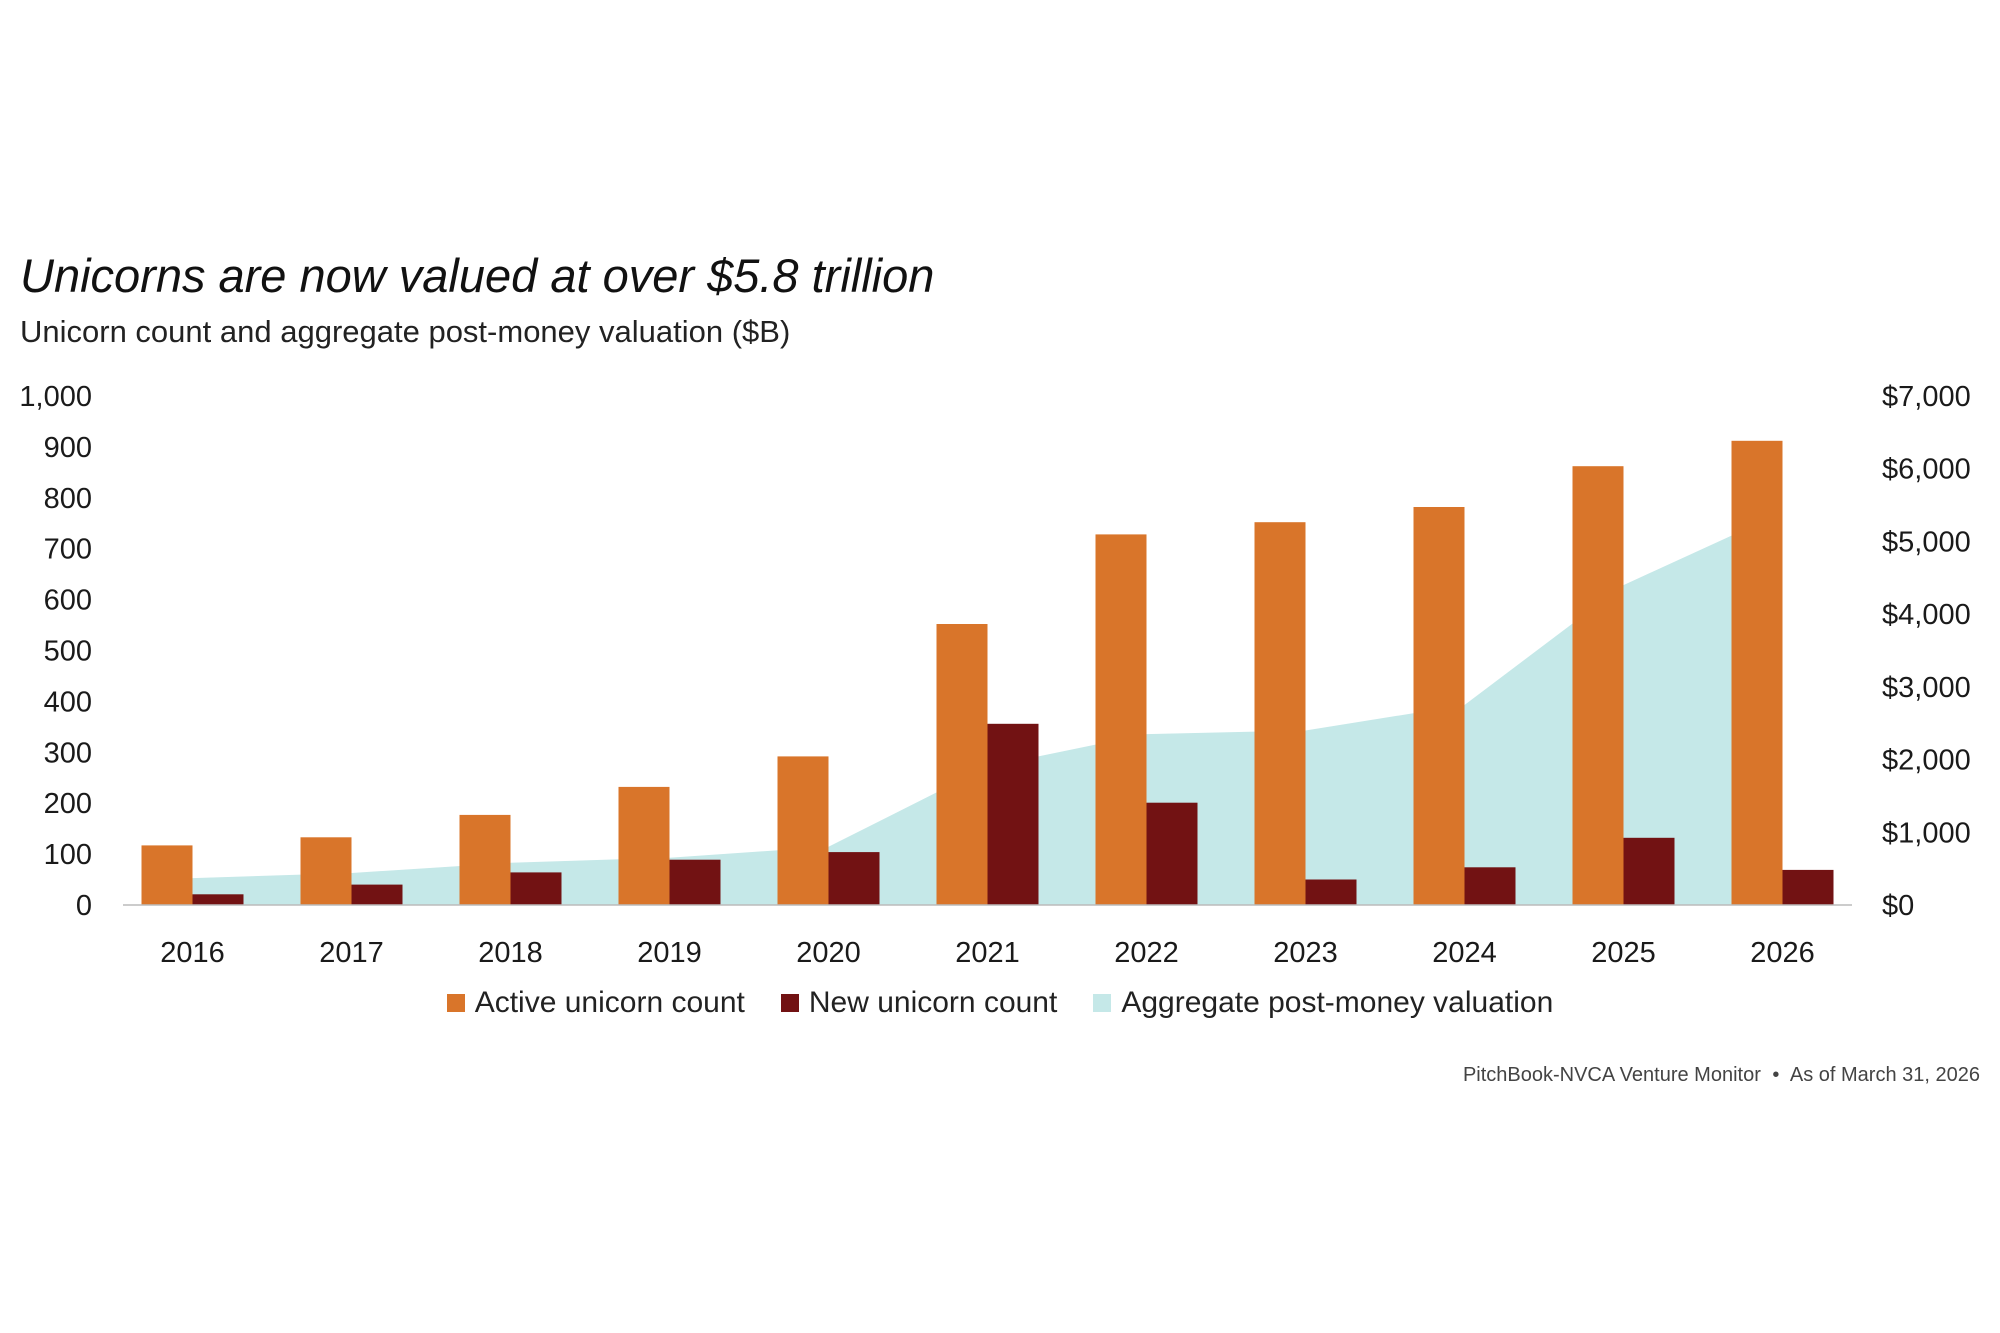  Describe the element at coordinates (68, 702) in the screenshot. I see `y-left-tick-4: 400` at that location.